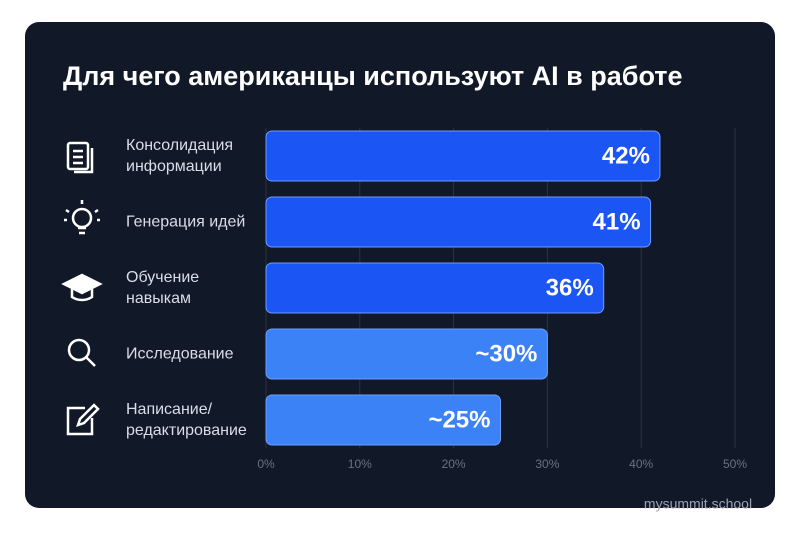 This screenshot has height=533, width=800. What do you see at coordinates (641, 464) in the screenshot?
I see `x-tick-label: 40%` at bounding box center [641, 464].